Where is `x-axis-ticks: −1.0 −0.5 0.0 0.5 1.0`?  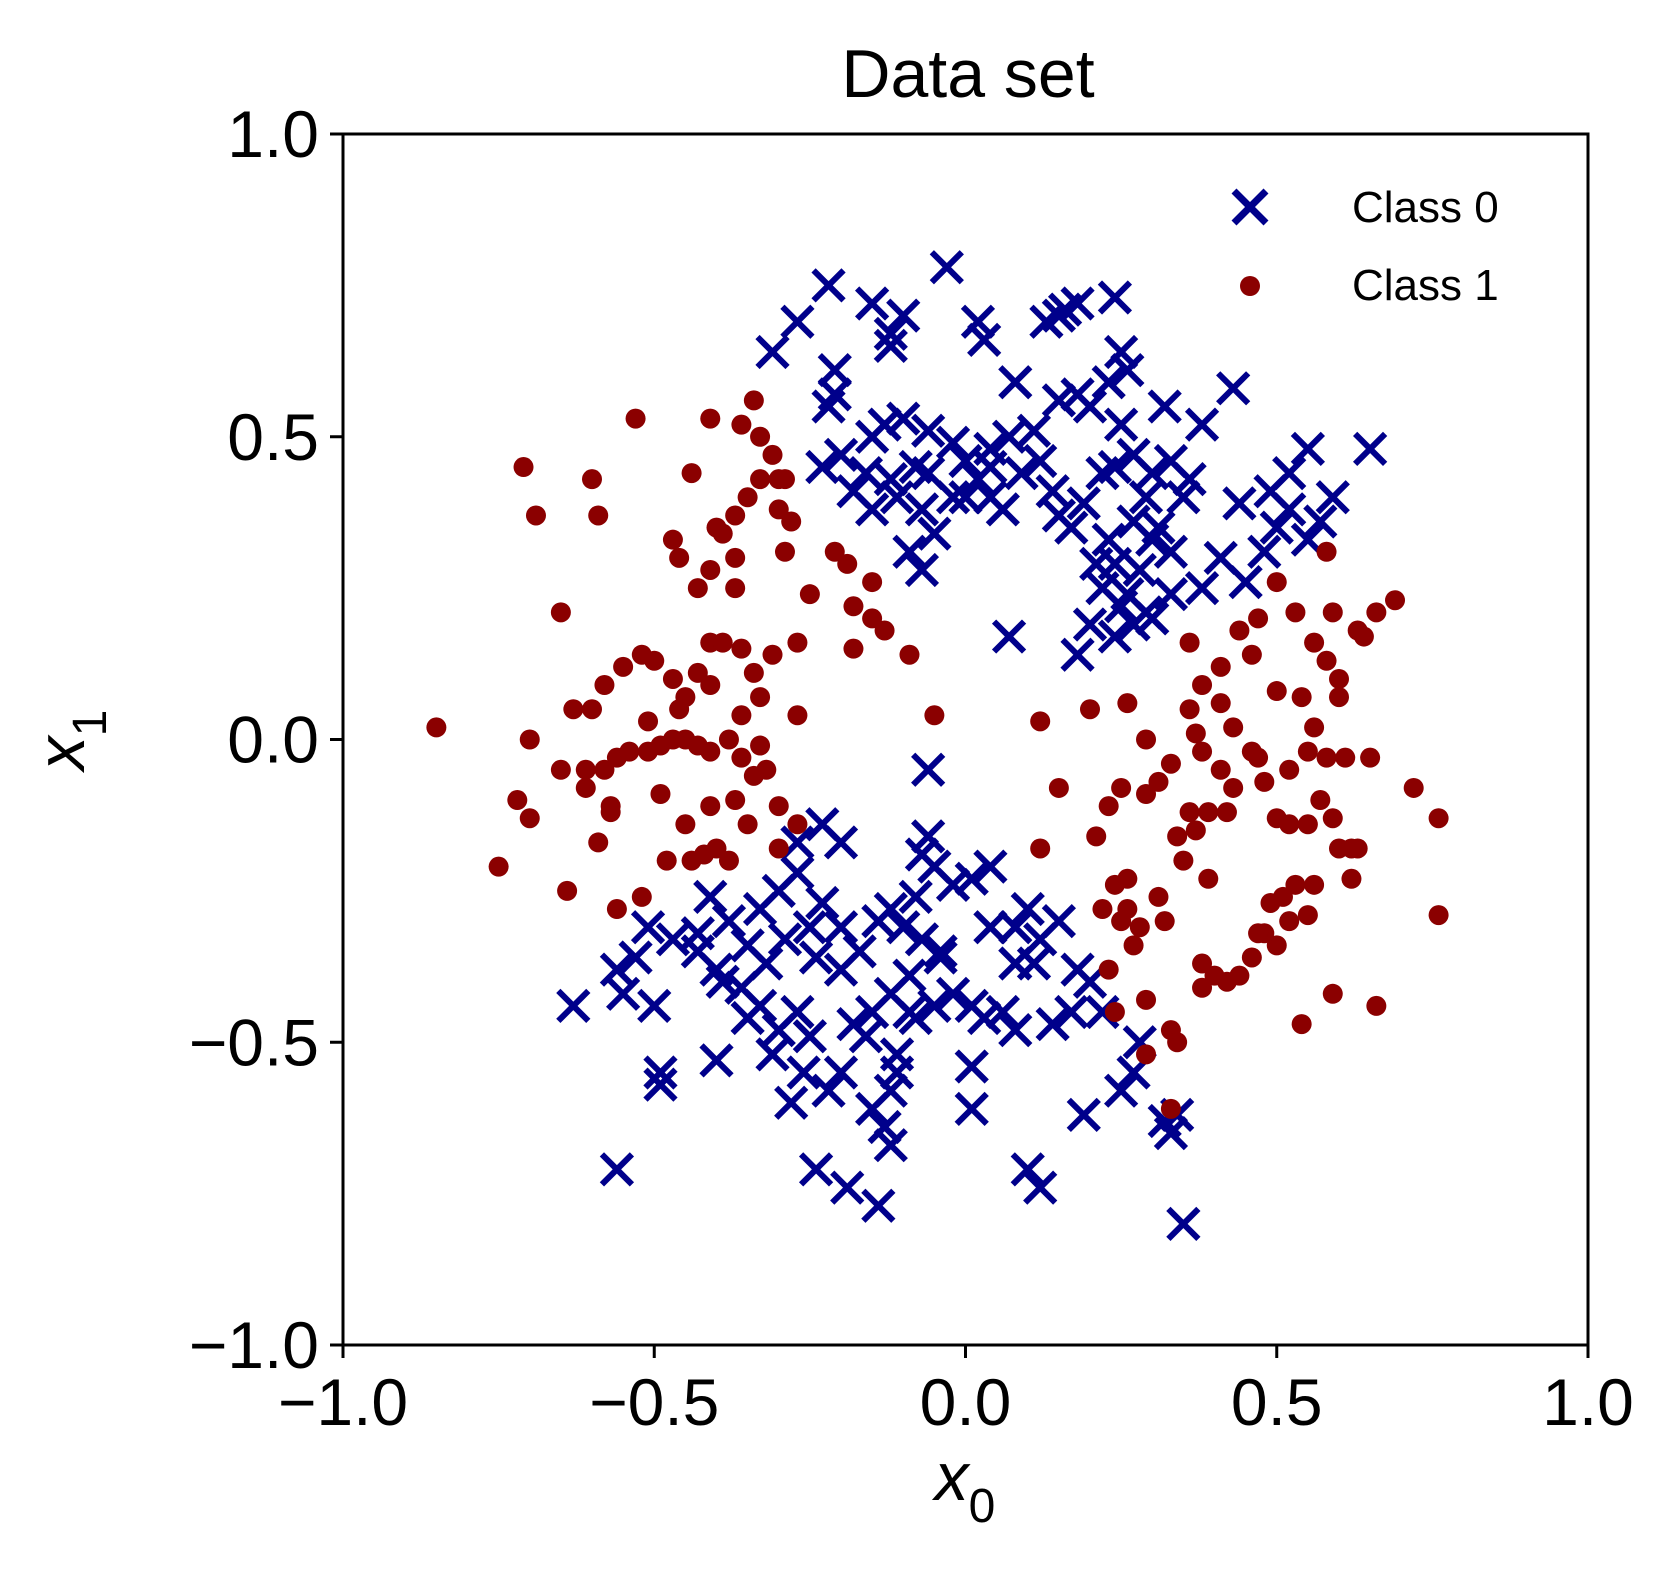 x-axis-ticks: −1.0 −0.5 0.0 0.5 1.0 is located at coordinates (956, 1392).